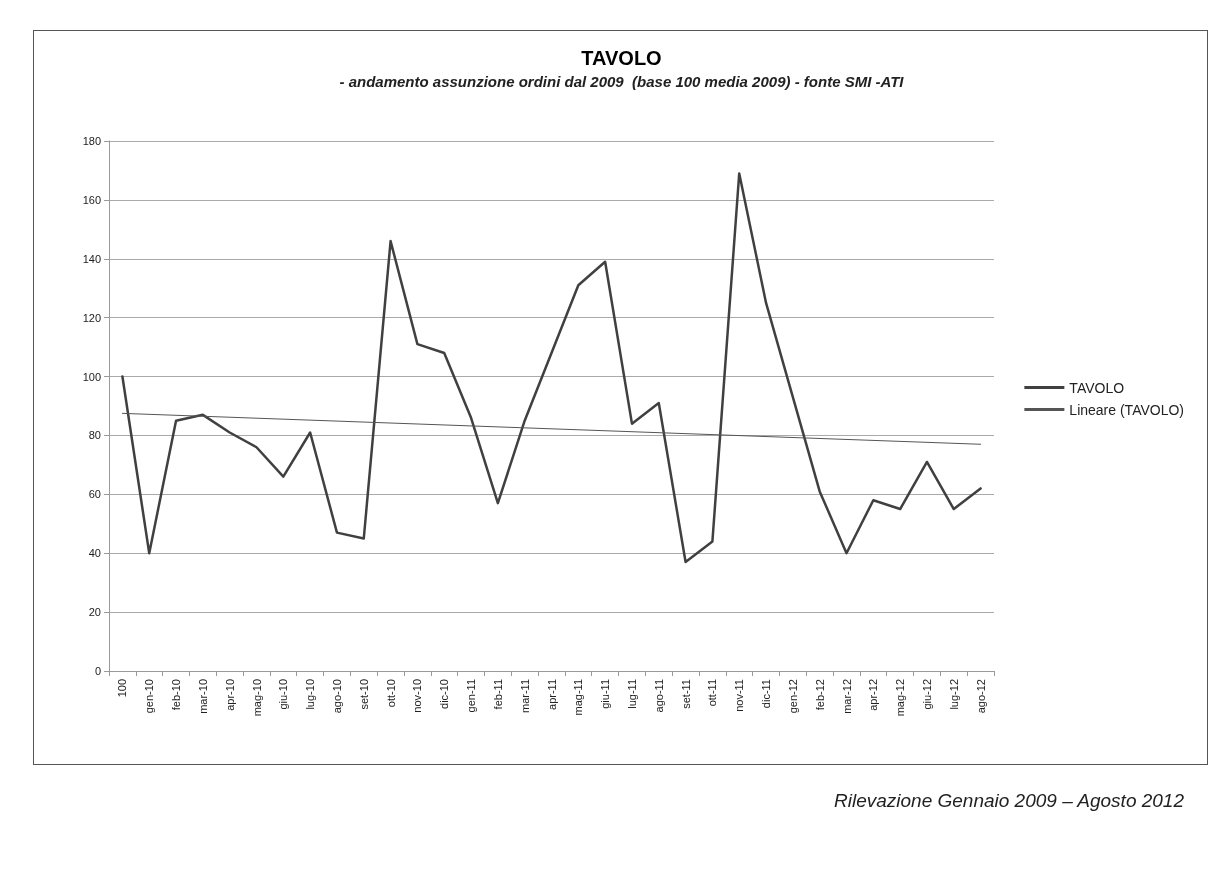  Describe the element at coordinates (363, 694) in the screenshot. I see `x-tick-label: set-10` at that location.